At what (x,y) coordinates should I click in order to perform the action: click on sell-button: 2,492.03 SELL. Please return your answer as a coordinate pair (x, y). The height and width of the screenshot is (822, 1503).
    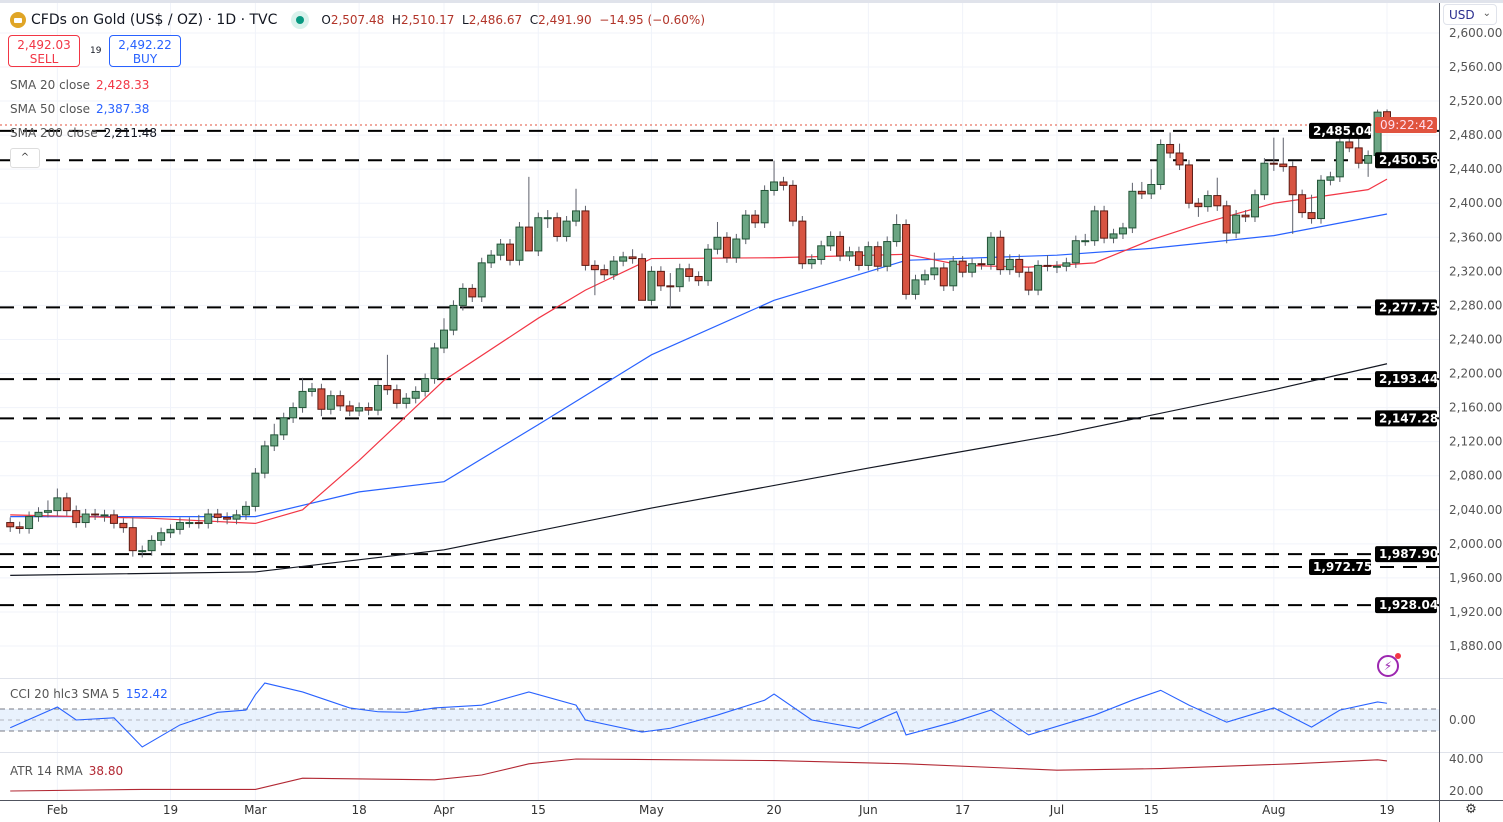
    Looking at the image, I should click on (44, 51).